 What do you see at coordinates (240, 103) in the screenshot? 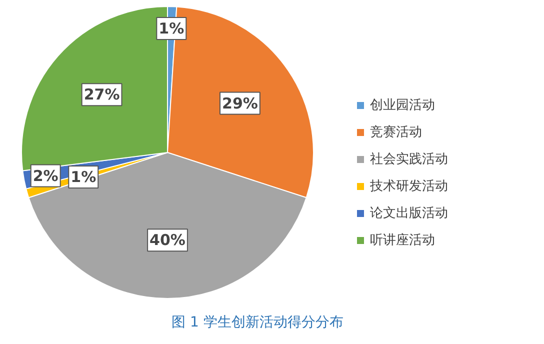
I see `data-label: 29%` at bounding box center [240, 103].